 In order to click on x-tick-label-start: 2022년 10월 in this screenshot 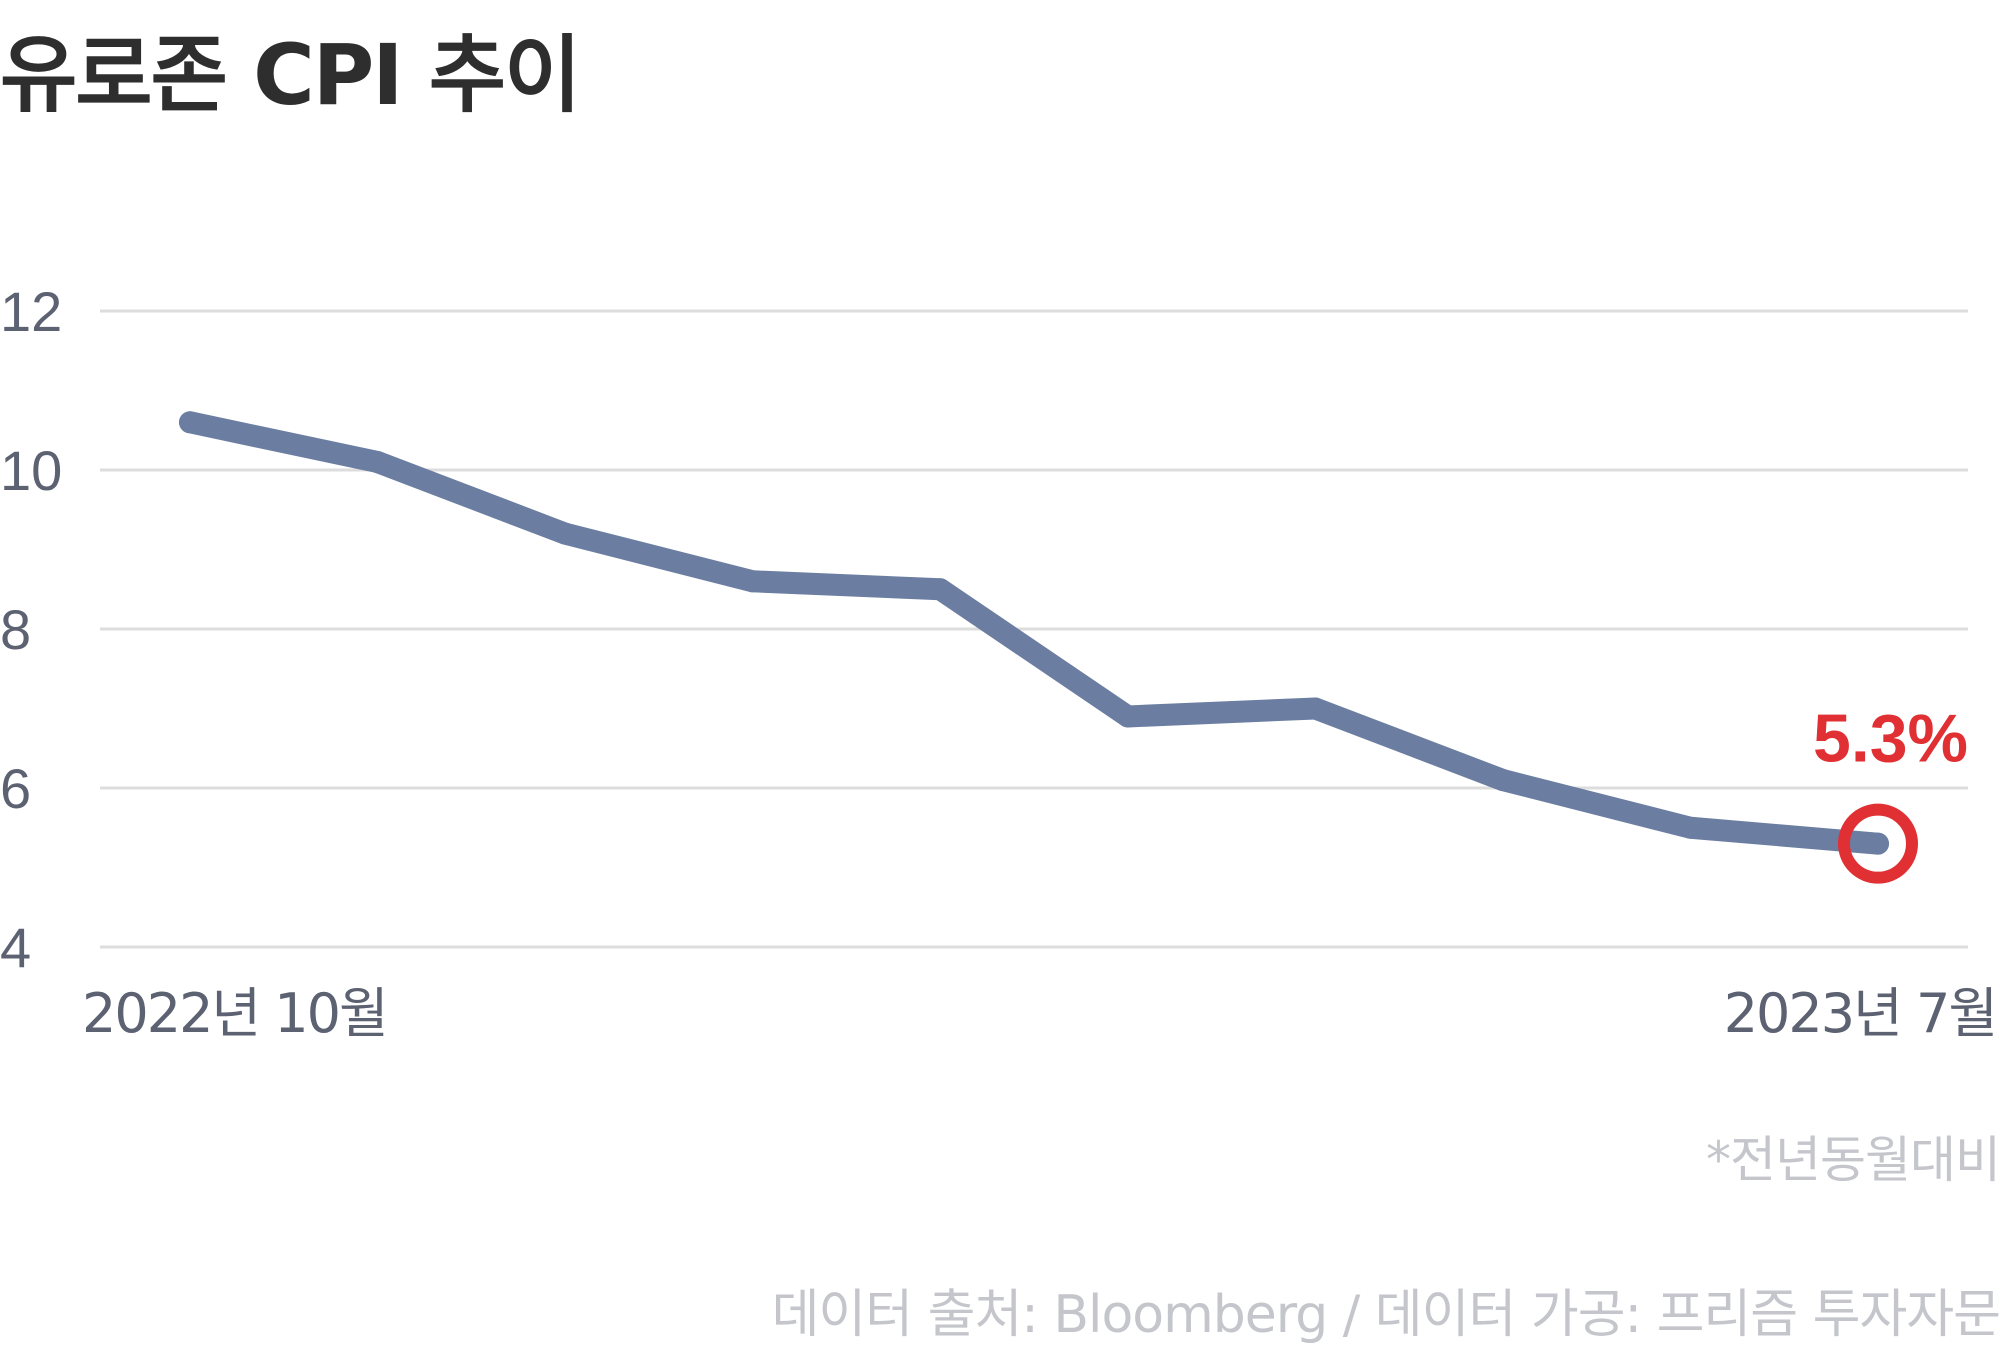, I will do `click(234, 1013)`.